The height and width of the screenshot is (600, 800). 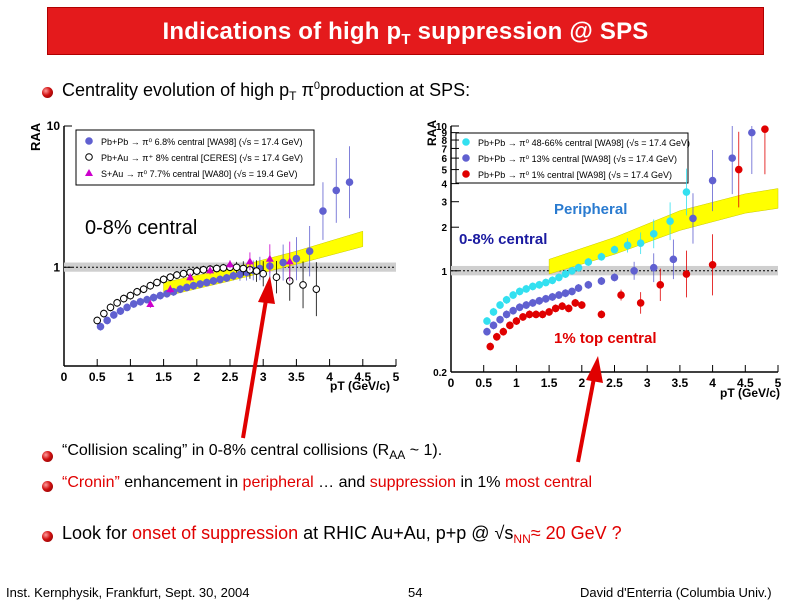 What do you see at coordinates (415, 592) in the screenshot?
I see `footer-page-number: 54` at bounding box center [415, 592].